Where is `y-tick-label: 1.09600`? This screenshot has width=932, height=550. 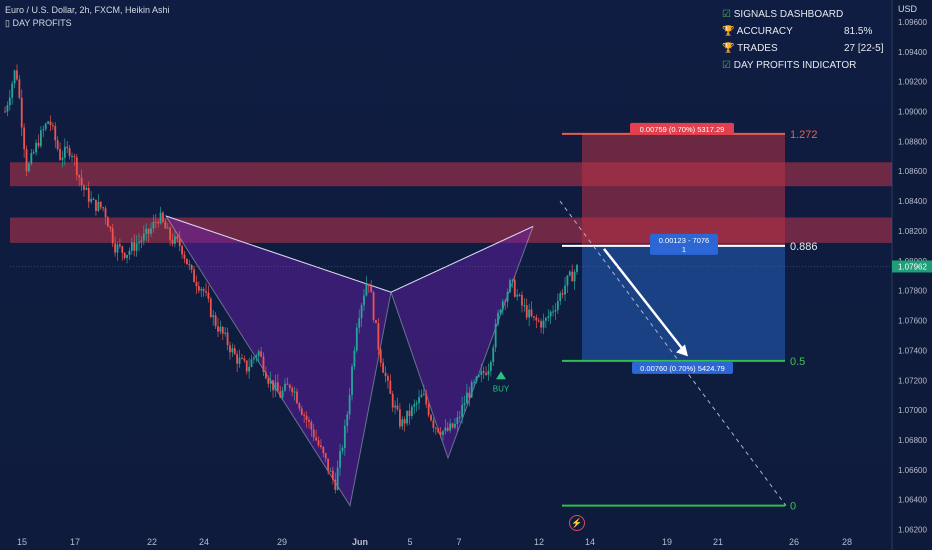 y-tick-label: 1.09600 is located at coordinates (912, 22).